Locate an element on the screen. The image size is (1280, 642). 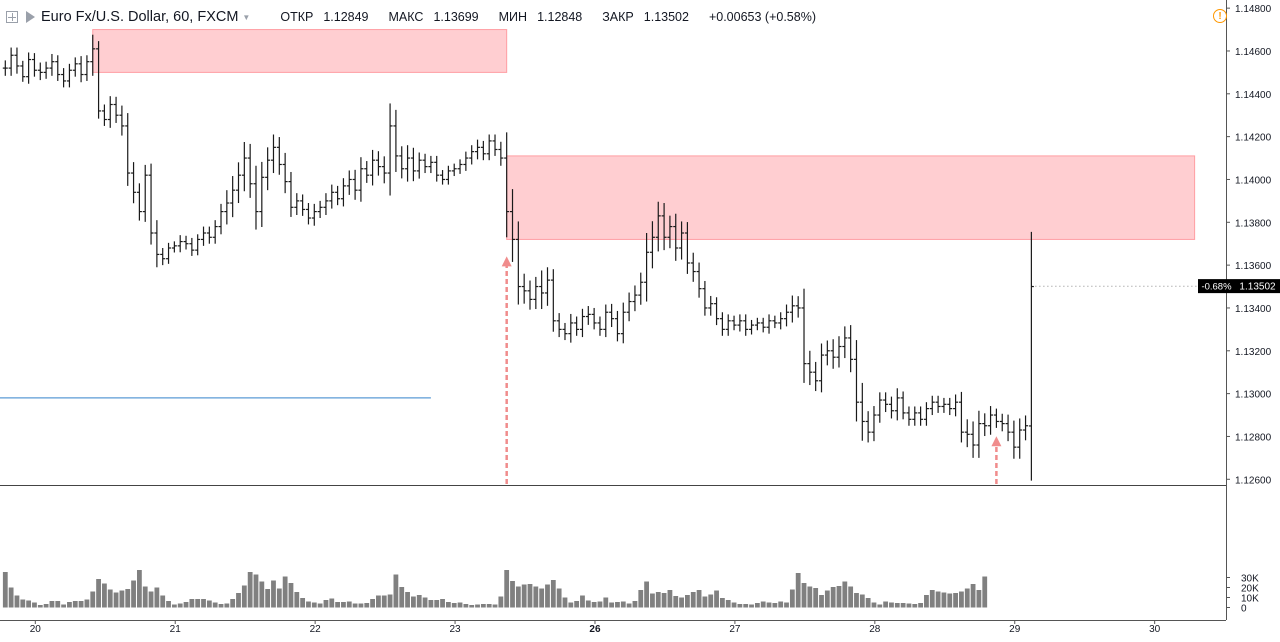
open-field: ОТКР 1.12849 is located at coordinates (329, 17).